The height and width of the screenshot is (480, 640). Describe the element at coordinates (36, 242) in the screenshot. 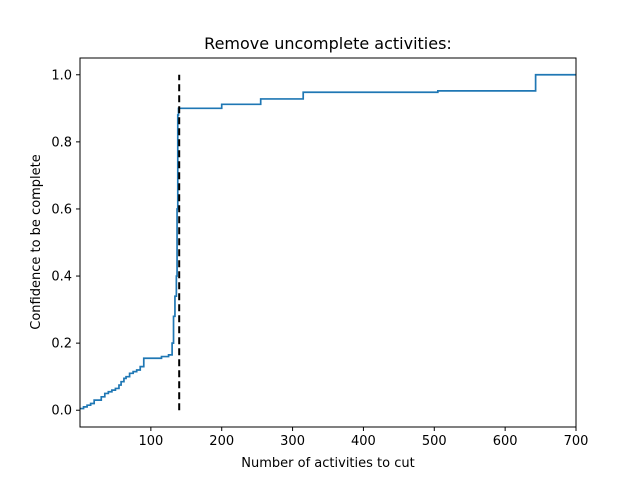

I see `y-axis-label: Confidence to be complete` at that location.